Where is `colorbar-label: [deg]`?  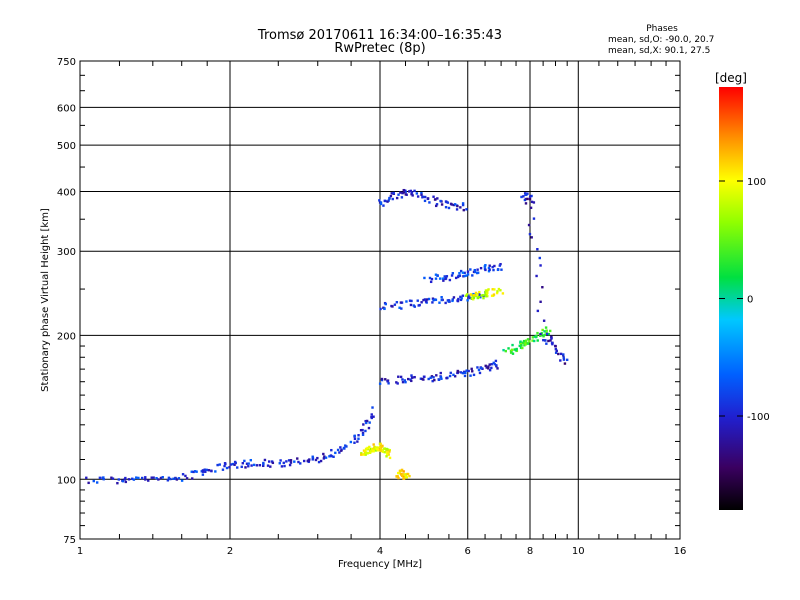
colorbar-label: [deg] is located at coordinates (731, 78).